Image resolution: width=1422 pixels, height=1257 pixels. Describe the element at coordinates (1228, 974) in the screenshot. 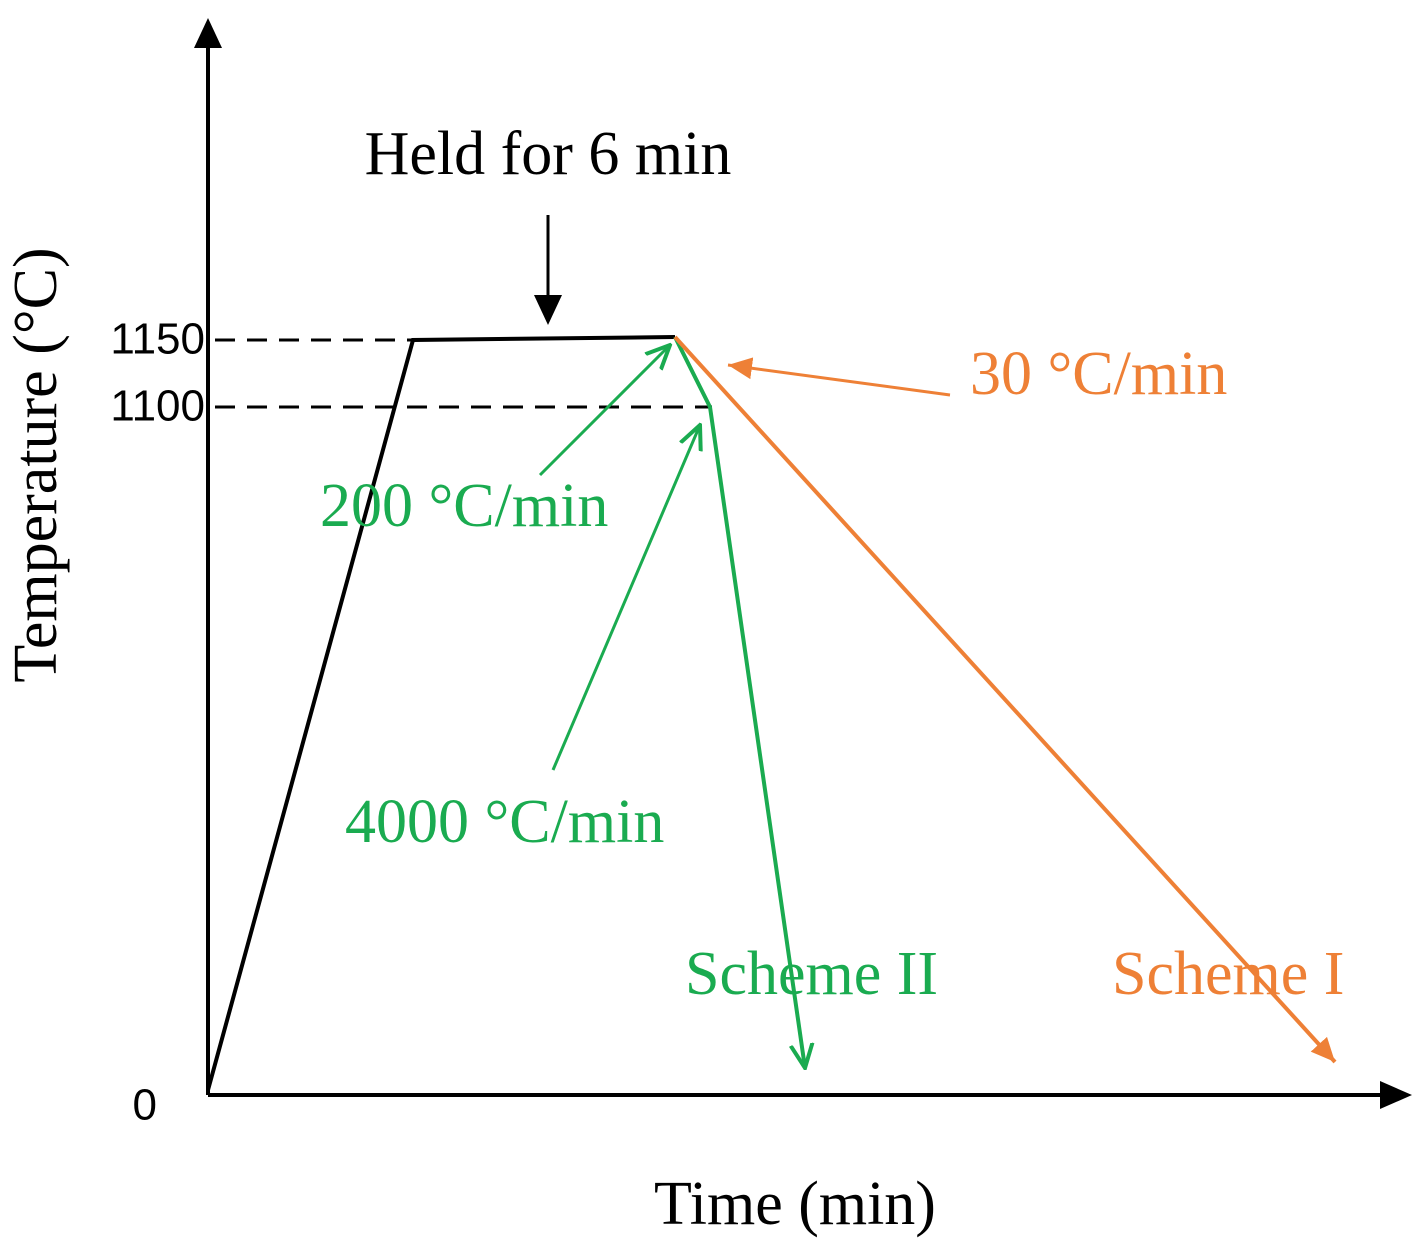

I see `scheme-label: Scheme I` at that location.